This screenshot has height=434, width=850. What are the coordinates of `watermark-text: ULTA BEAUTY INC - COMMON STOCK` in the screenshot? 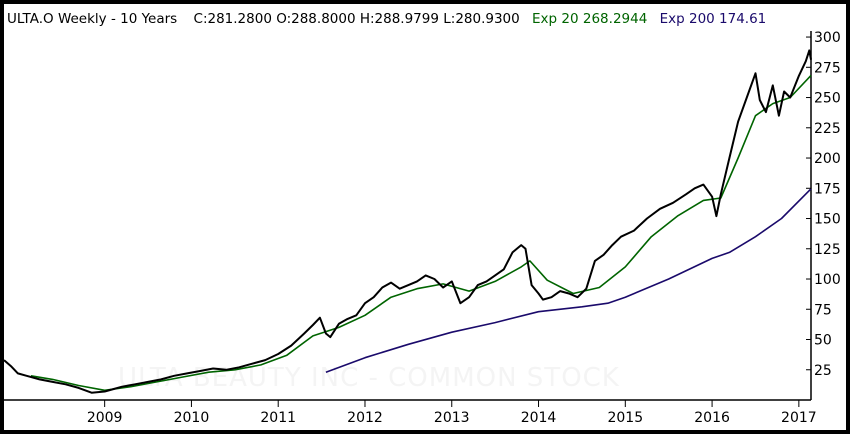 It's located at (369, 378).